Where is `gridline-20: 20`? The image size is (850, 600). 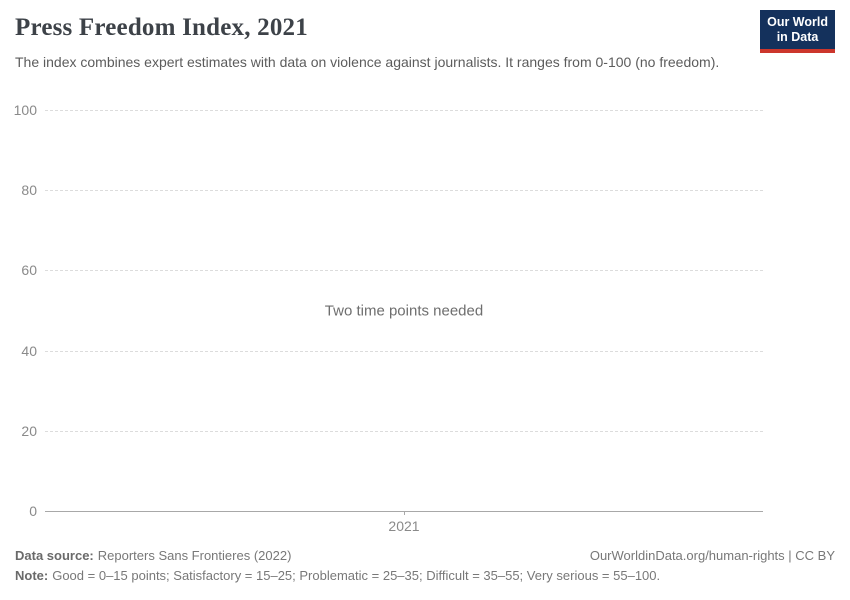
gridline-20: 20 is located at coordinates (392, 431).